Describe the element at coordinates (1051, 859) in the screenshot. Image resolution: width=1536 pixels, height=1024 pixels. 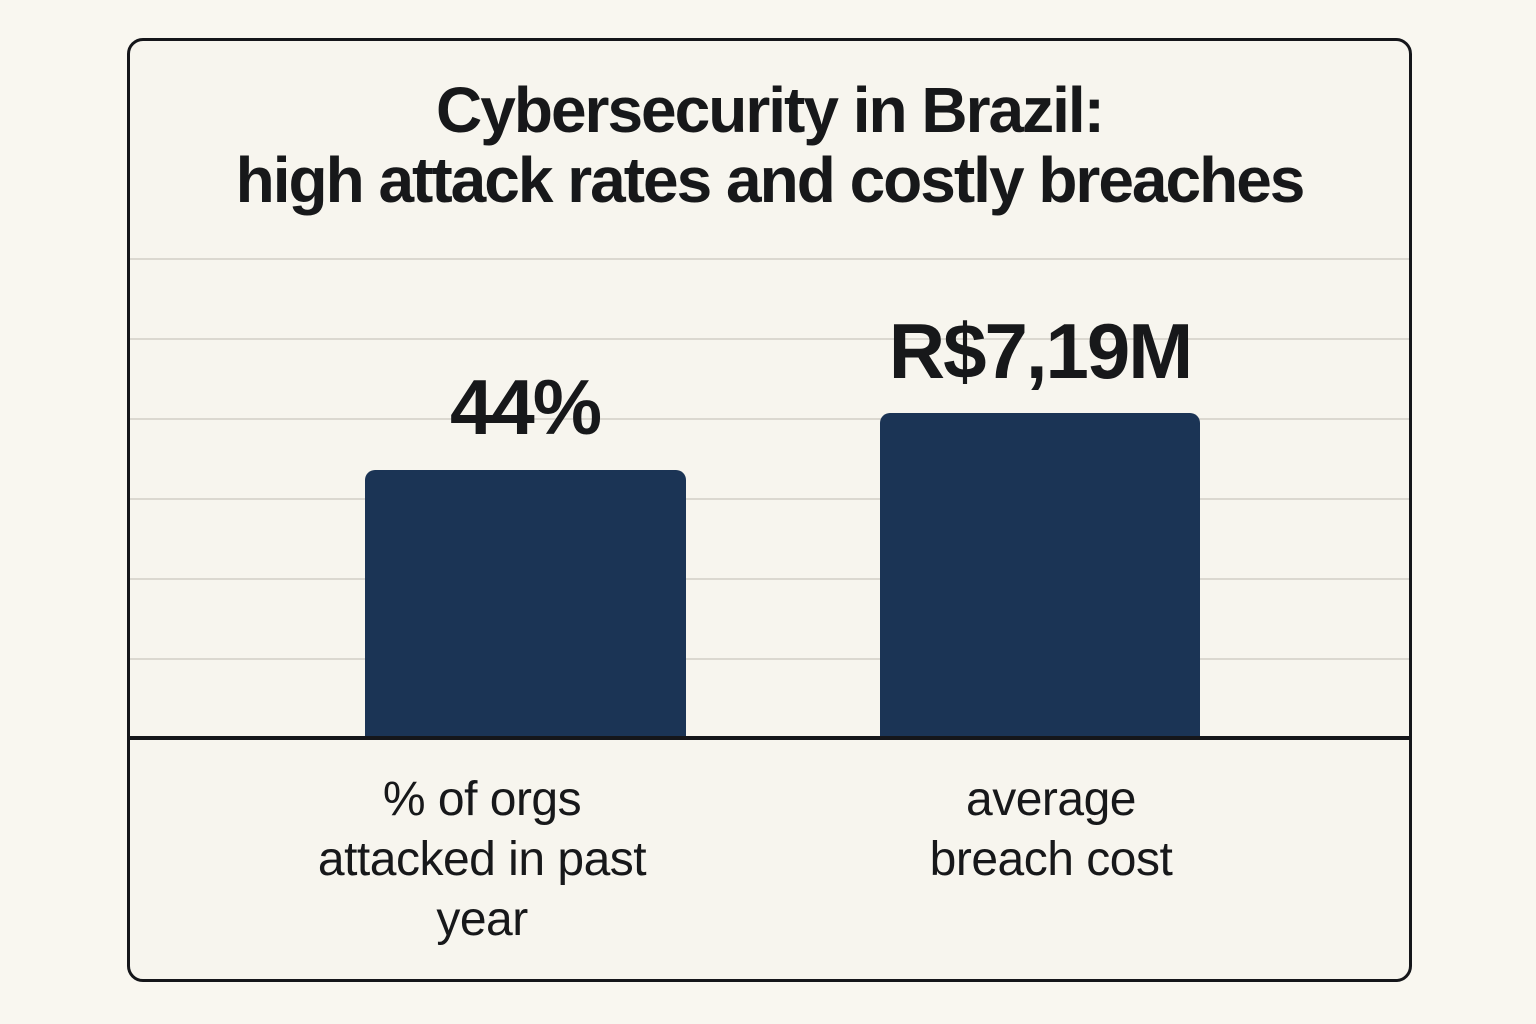
I see `category-label-line: breach cost` at that location.